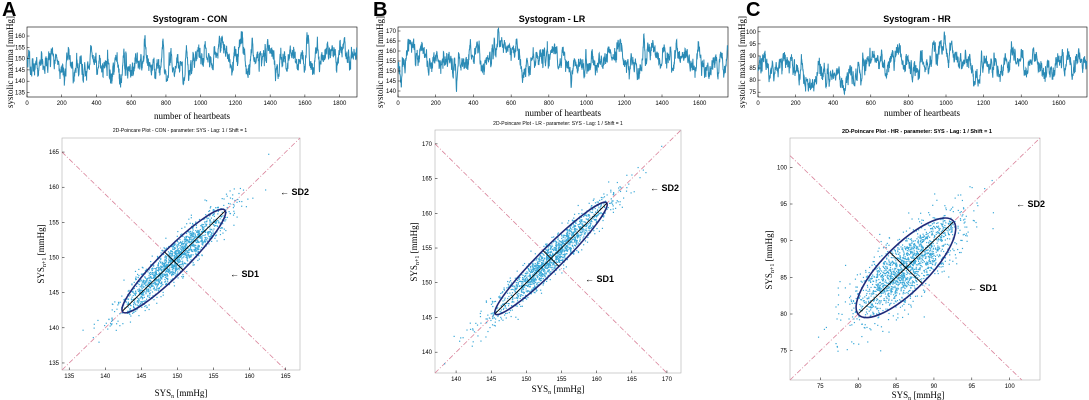 The image size is (1089, 400). What do you see at coordinates (294, 192) in the screenshot?
I see `poincare-a-sd2-label: ← SD2` at bounding box center [294, 192].